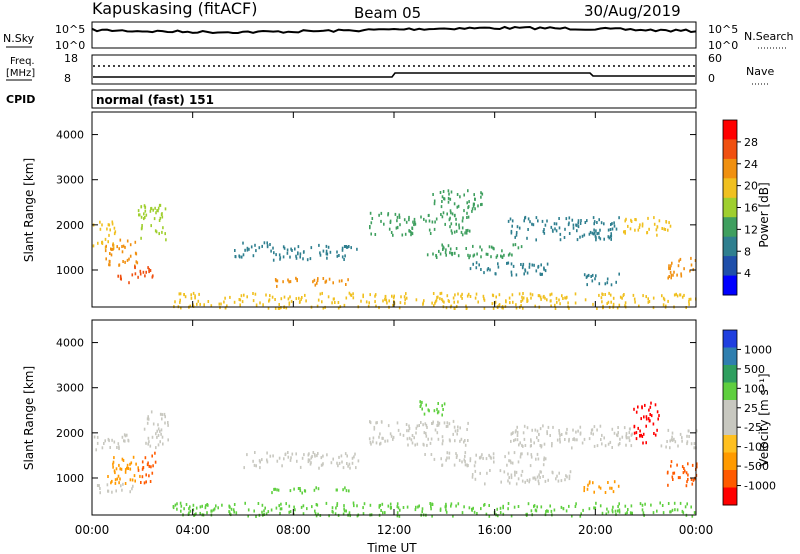 The image size is (800, 554). I want to click on colorbar-swatch, so click(730, 149).